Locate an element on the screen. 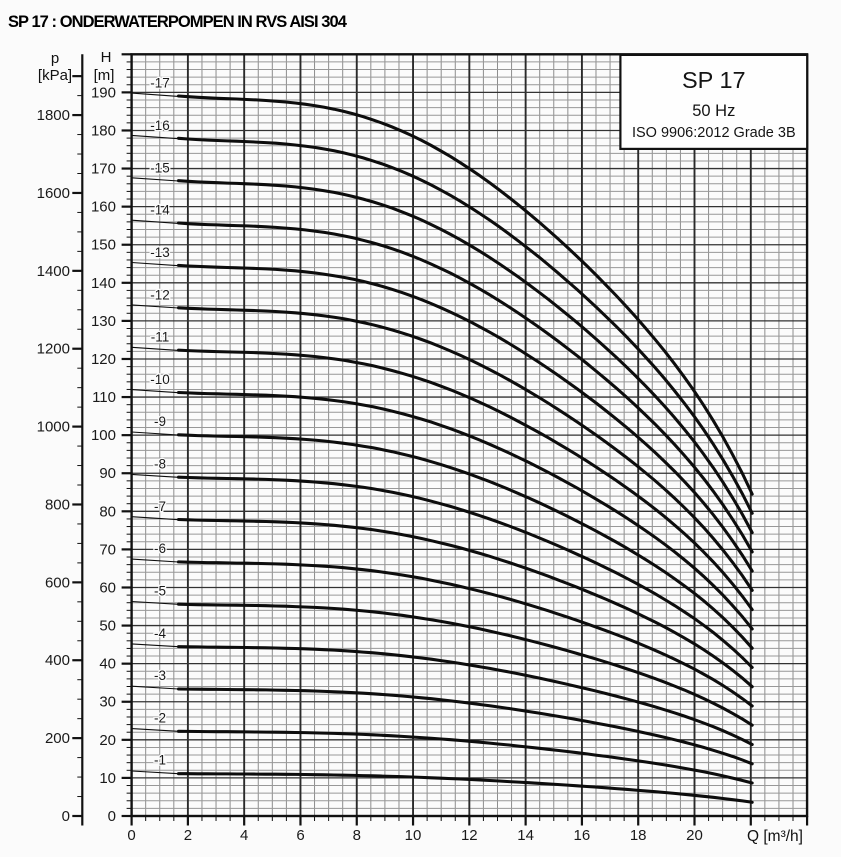  svg-text: 160 is located at coordinates (103, 207).